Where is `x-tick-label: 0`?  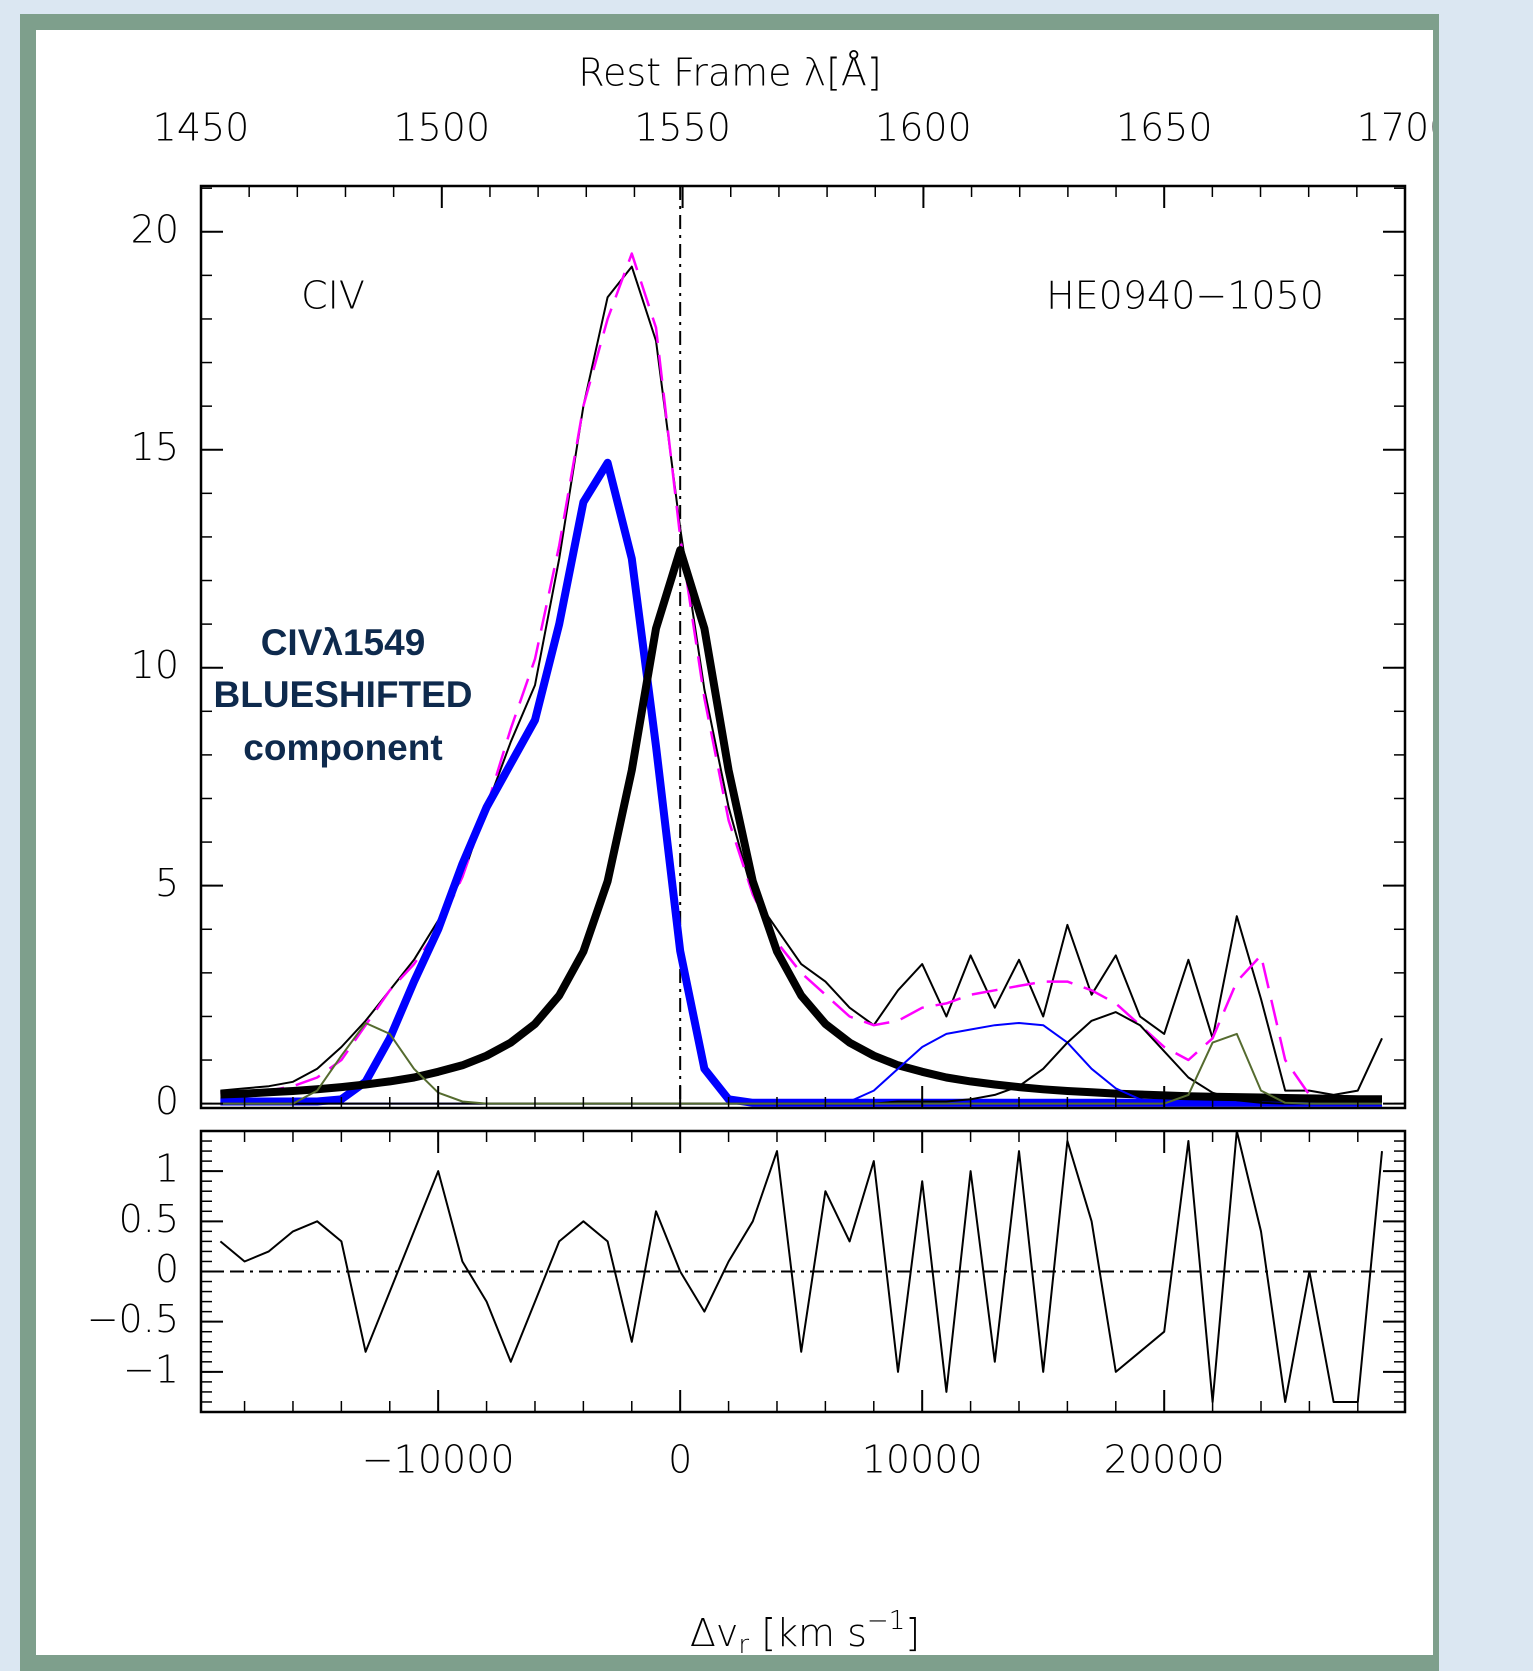 x-tick-label: 0 is located at coordinates (680, 1460).